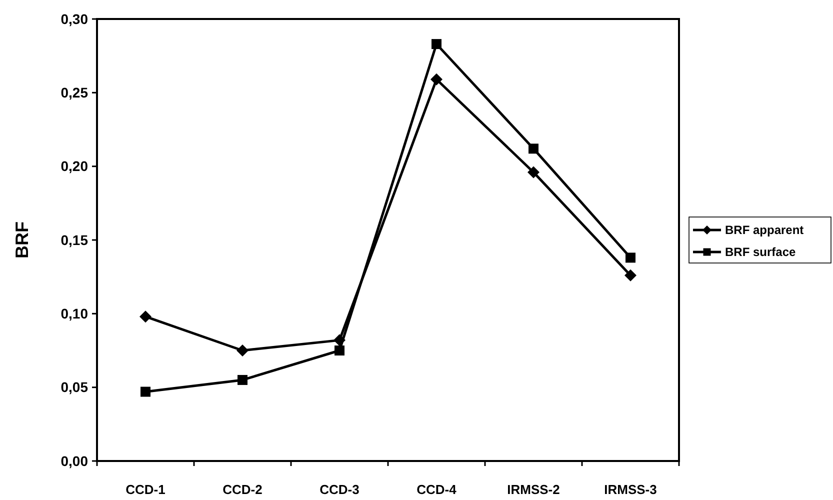 This screenshot has height=500, width=833. Describe the element at coordinates (340, 489) in the screenshot. I see `x-tick-label: CCD-3` at that location.